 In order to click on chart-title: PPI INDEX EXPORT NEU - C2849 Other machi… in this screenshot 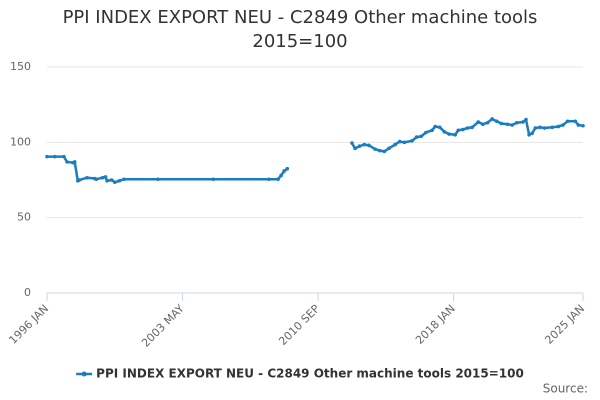, I will do `click(300, 29)`.